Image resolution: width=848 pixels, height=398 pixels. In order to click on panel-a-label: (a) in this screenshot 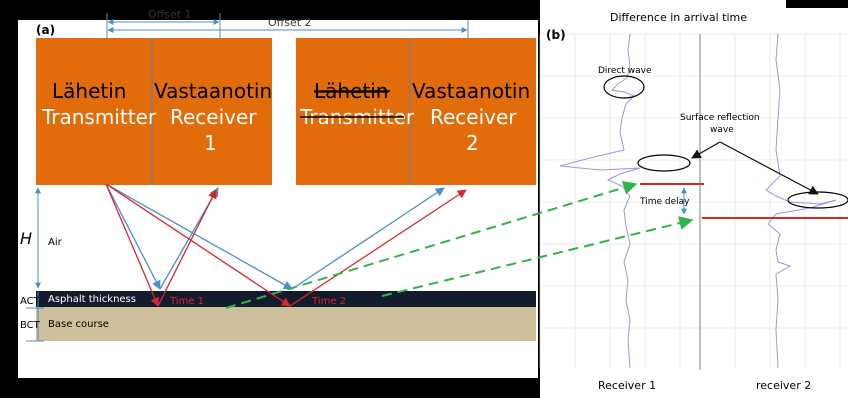, I will do `click(45, 30)`.